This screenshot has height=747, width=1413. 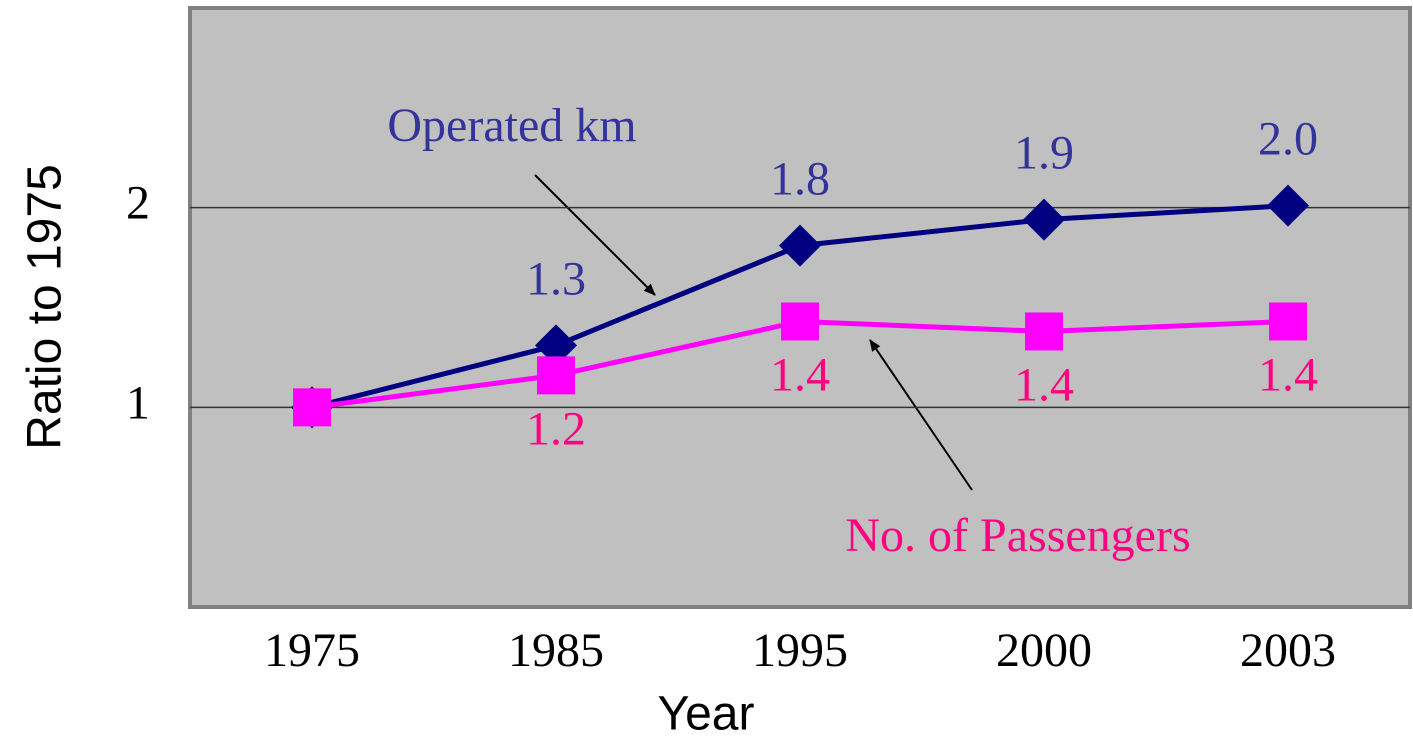 I want to click on data-label: 2.0, so click(x=1288, y=139).